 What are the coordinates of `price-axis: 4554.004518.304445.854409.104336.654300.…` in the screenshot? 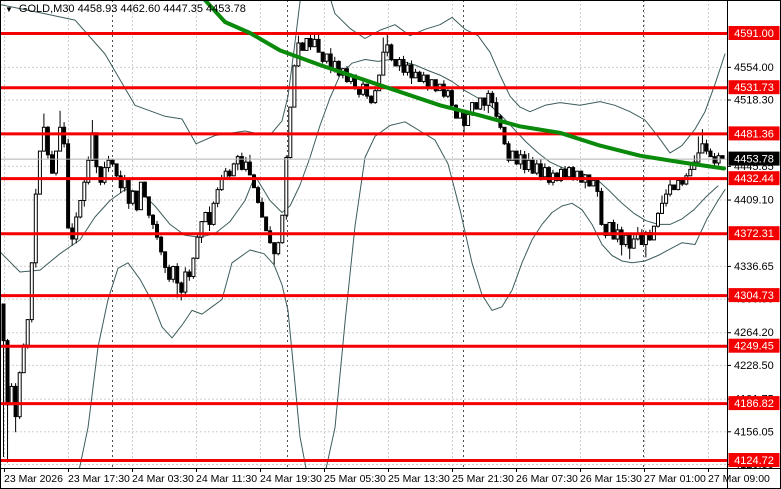 It's located at (753, 248).